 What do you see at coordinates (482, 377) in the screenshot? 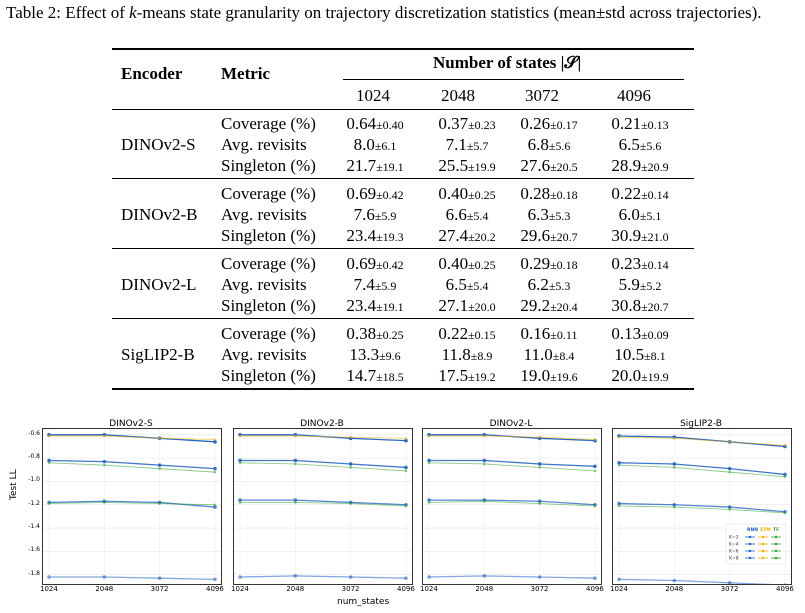
I see `cell-std: ±19.2` at bounding box center [482, 377].